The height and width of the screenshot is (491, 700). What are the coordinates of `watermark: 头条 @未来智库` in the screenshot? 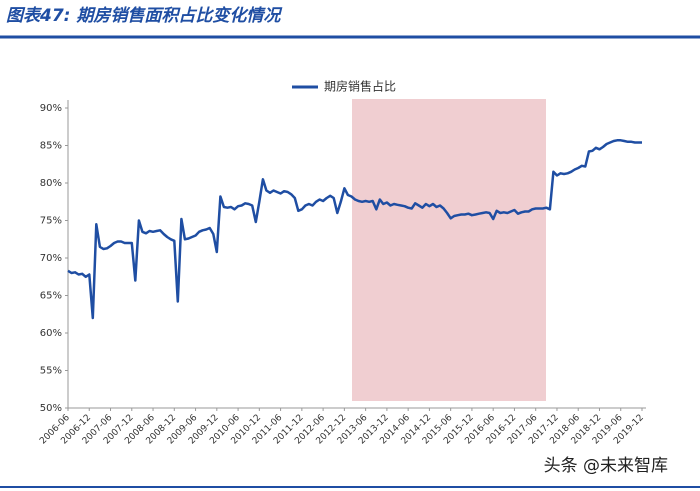 It's located at (606, 466).